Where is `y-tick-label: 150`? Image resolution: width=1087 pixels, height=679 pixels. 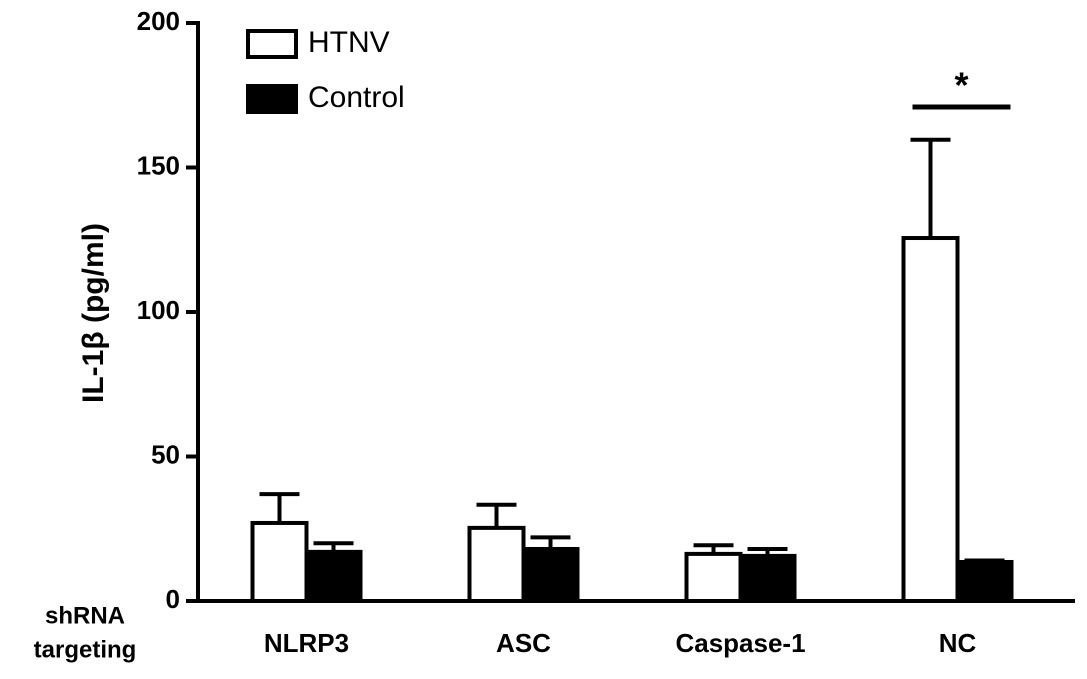 y-tick-label: 150 is located at coordinates (158, 165).